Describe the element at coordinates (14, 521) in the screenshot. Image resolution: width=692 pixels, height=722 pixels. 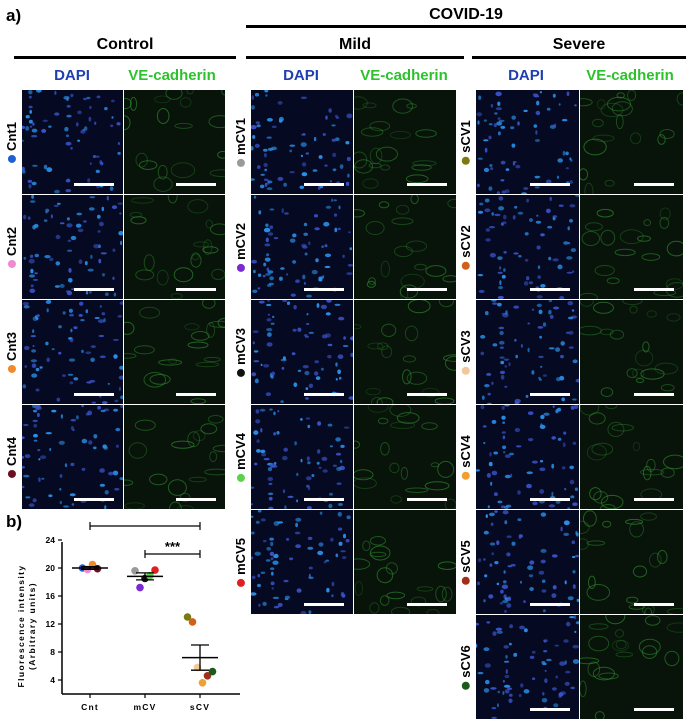
I see `panel-b-letter: b)` at that location.